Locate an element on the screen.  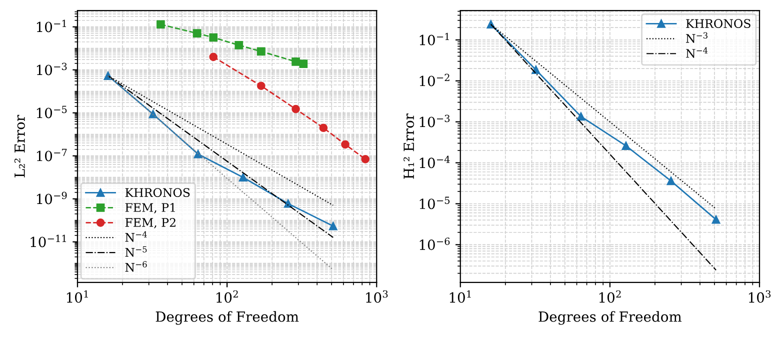
legend-label: N$^{−6}$ is located at coordinates (136, 266).